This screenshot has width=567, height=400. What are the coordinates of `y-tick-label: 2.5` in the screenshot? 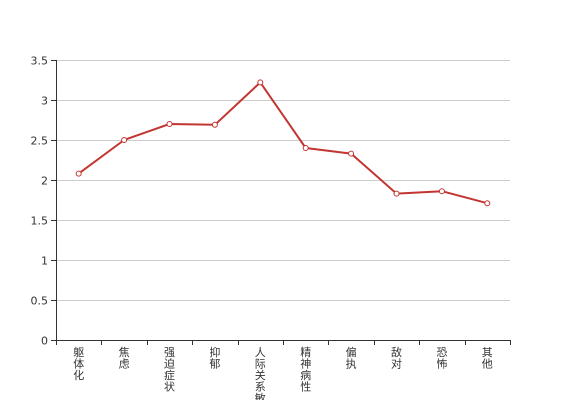 It's located at (40, 141).